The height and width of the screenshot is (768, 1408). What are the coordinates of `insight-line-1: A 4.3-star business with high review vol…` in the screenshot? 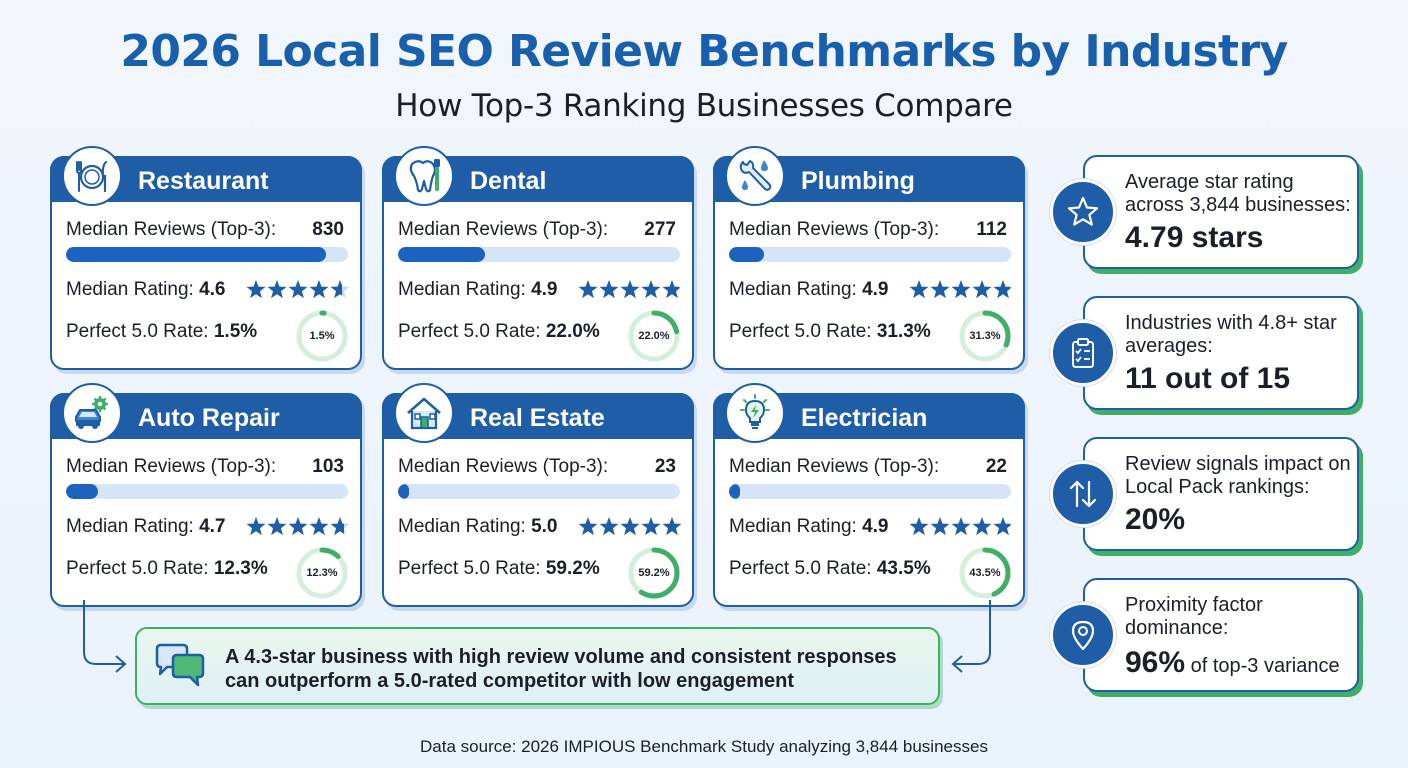 It's located at (561, 657).